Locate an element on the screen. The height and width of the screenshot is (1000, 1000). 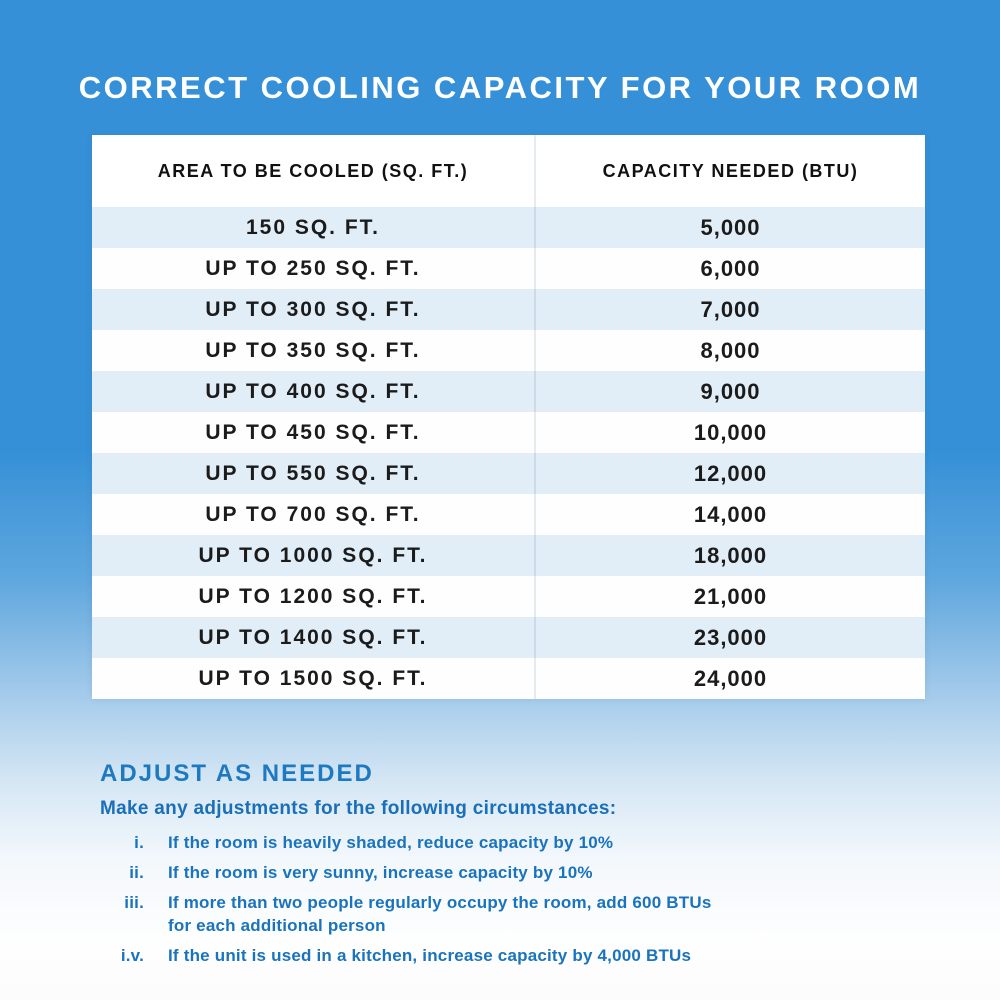
area-cell: UP TO 350 SQ. FT. is located at coordinates (313, 350).